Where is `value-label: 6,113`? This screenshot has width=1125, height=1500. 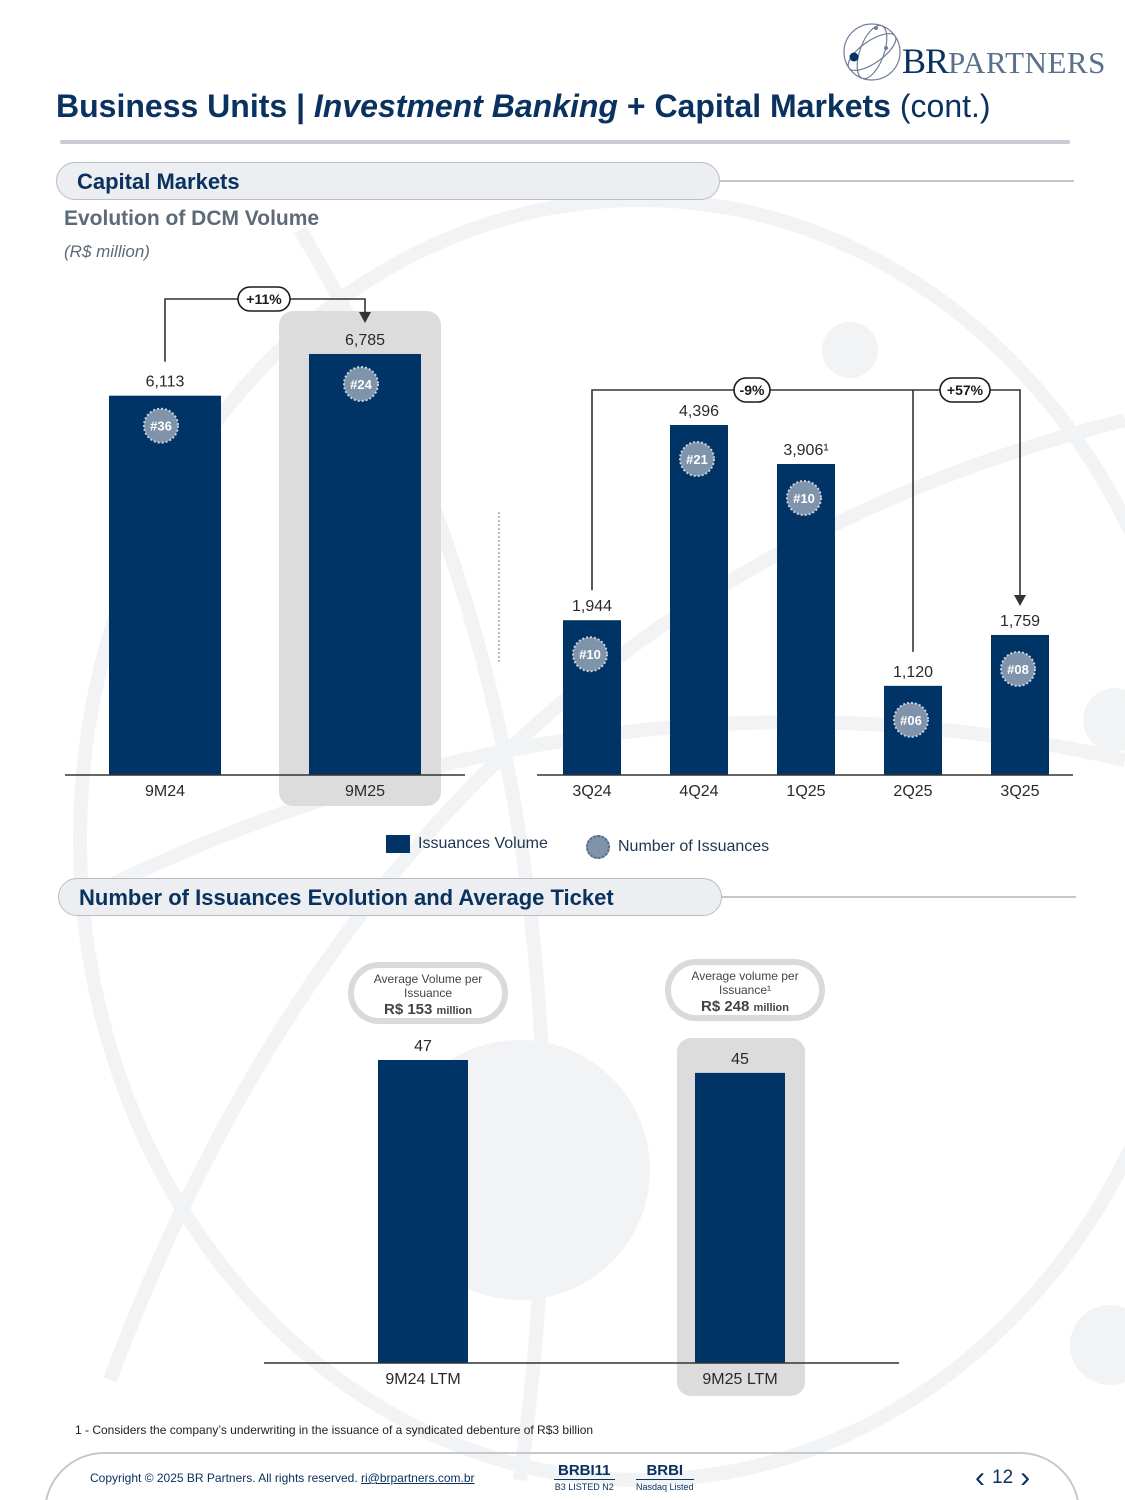
value-label: 6,113 is located at coordinates (165, 382).